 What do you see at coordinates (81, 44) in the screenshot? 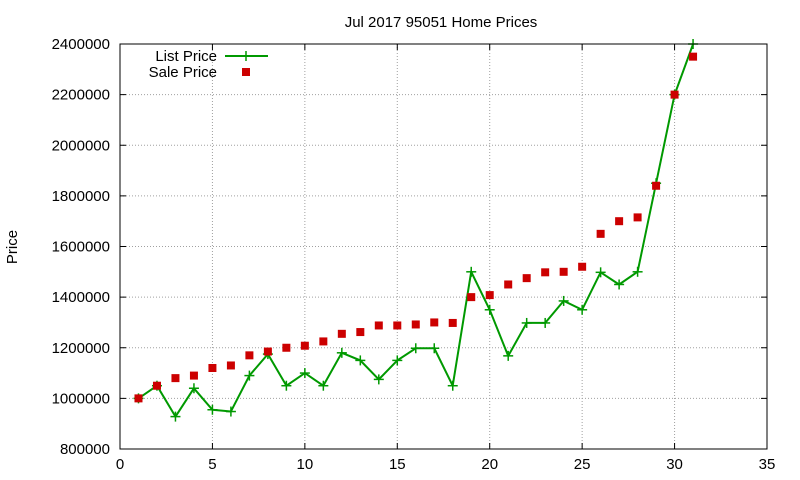
I see `y-tick-label: 2400000` at bounding box center [81, 44].